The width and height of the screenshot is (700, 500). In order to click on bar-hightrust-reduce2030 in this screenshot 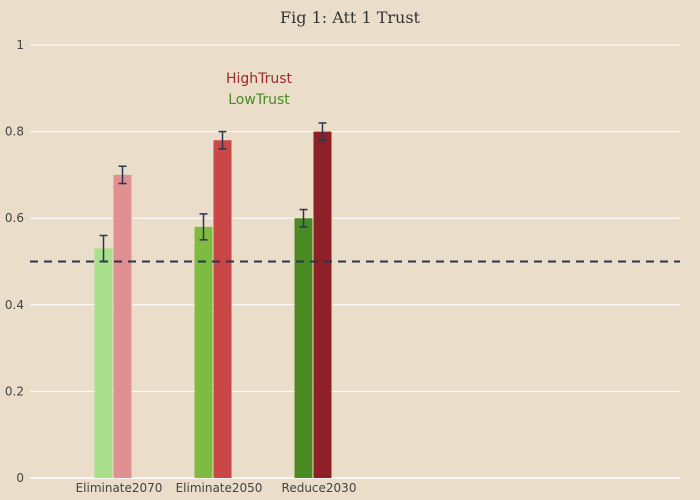, I will do `click(322, 304)`.